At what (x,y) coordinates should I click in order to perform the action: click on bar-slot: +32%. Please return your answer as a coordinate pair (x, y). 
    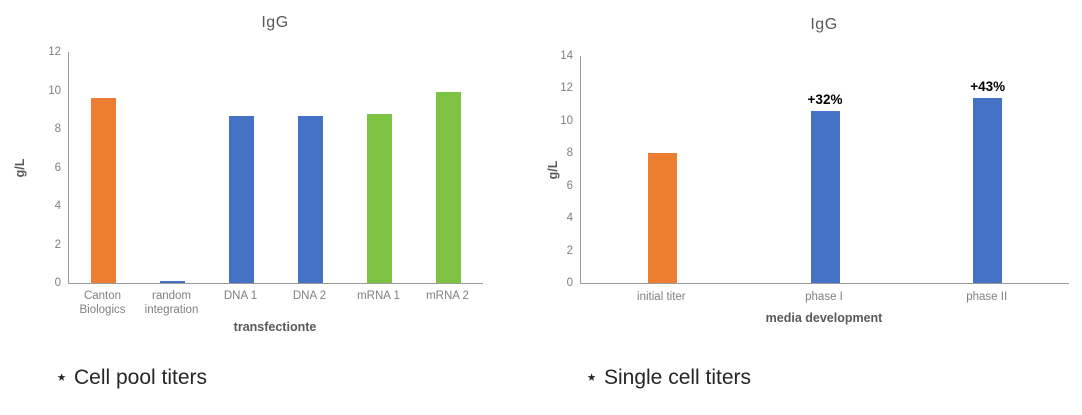
    Looking at the image, I should click on (825, 169).